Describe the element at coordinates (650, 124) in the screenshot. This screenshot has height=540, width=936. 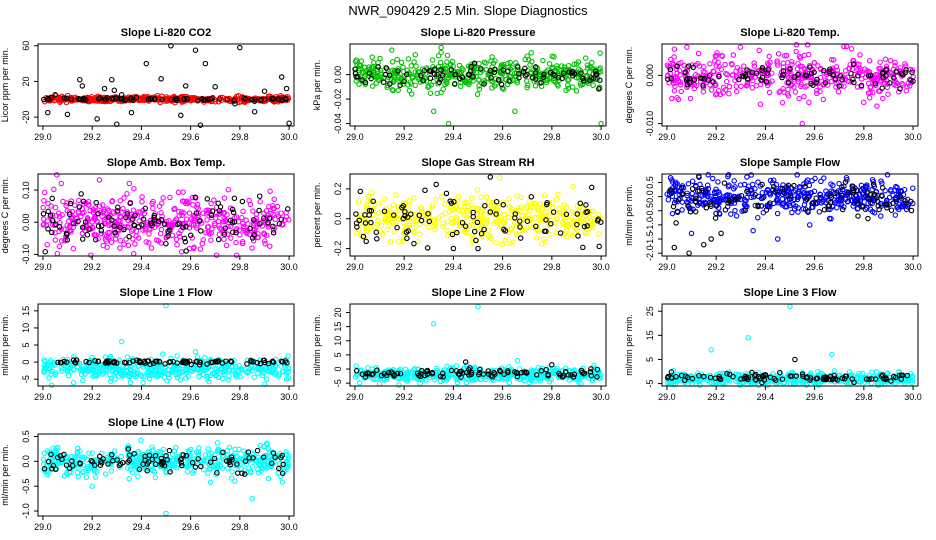
I see `y-tick-label: -0.010` at that location.